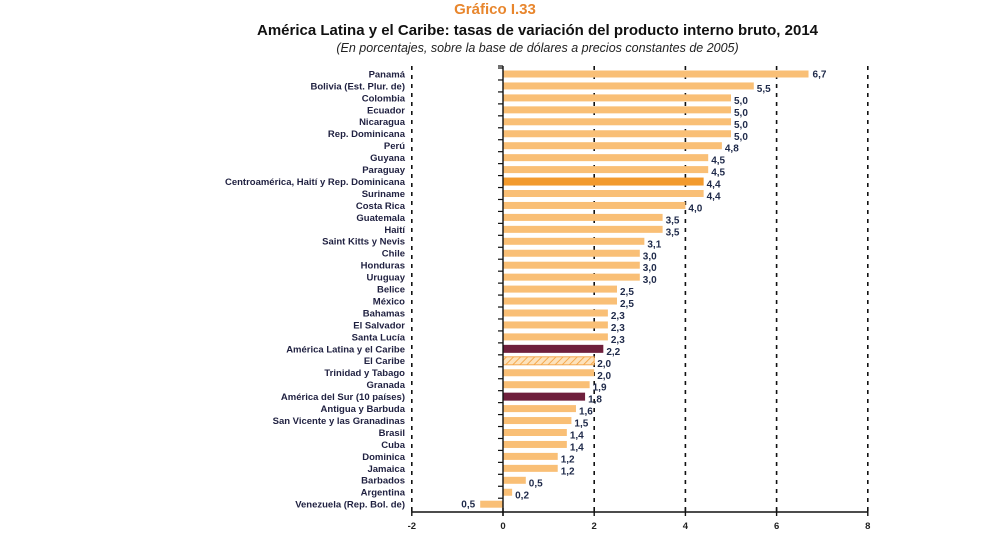 This screenshot has width=990, height=556. I want to click on value-label-1: 5,5, so click(764, 89).